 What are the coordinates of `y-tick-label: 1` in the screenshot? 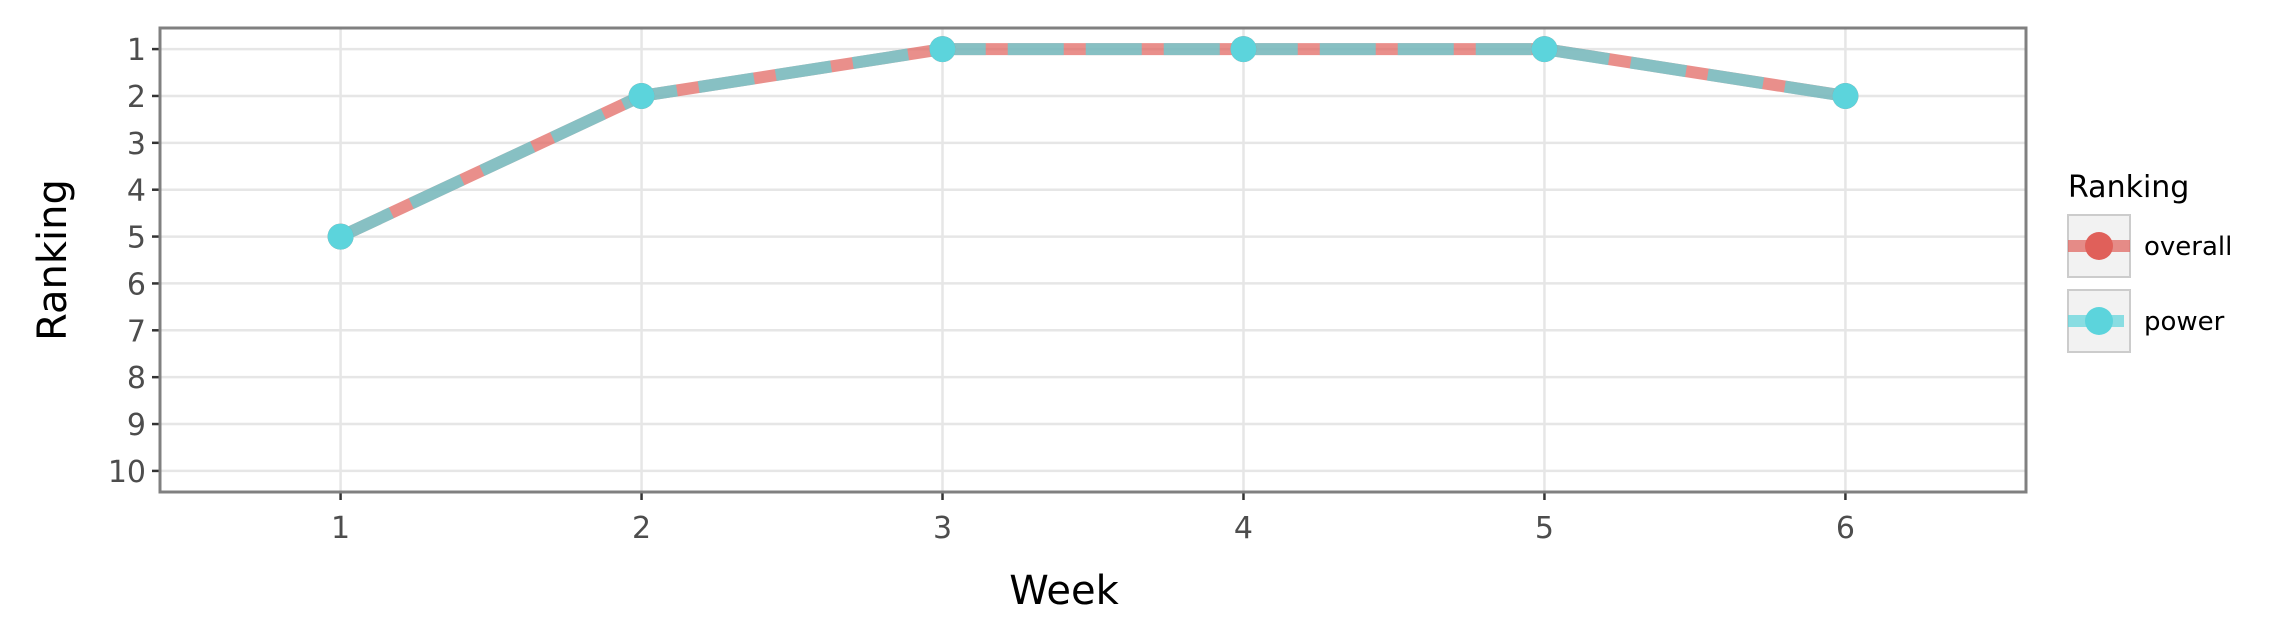 It's located at (136, 50).